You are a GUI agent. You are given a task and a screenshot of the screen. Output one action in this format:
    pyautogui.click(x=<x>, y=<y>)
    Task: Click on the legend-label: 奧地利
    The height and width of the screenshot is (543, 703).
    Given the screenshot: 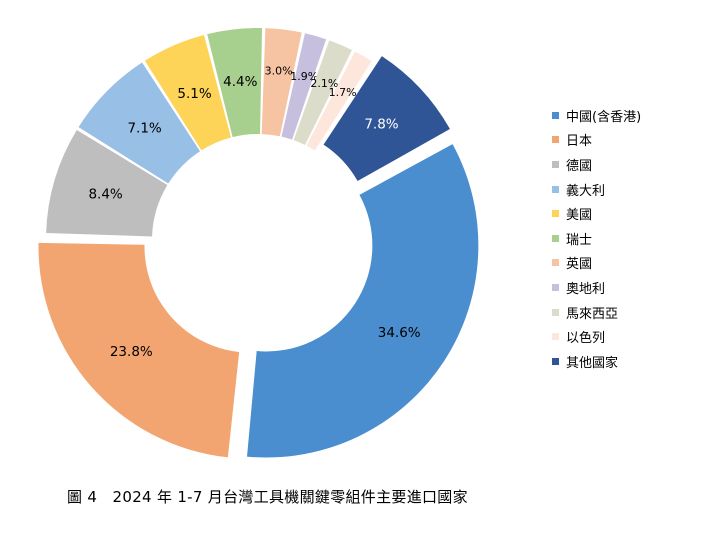 What is the action you would take?
    pyautogui.click(x=586, y=289)
    